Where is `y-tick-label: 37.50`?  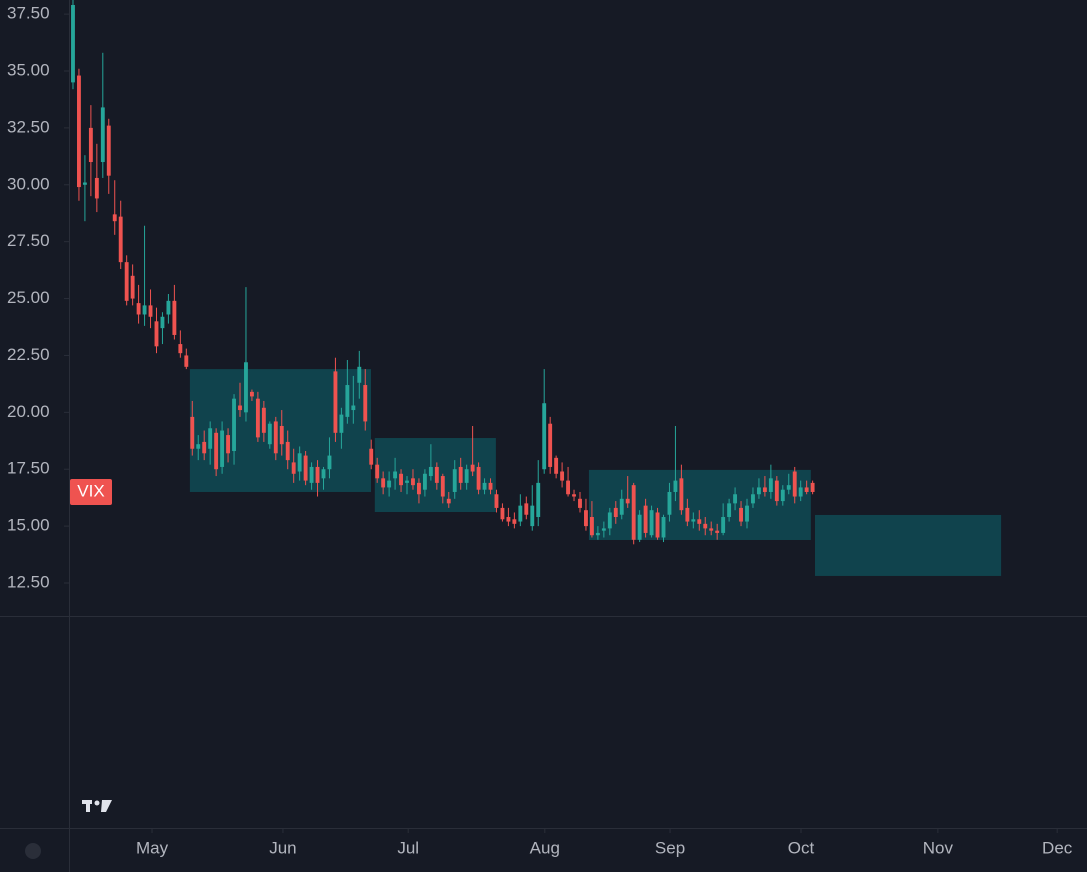
y-tick-label: 37.50 is located at coordinates (28, 13).